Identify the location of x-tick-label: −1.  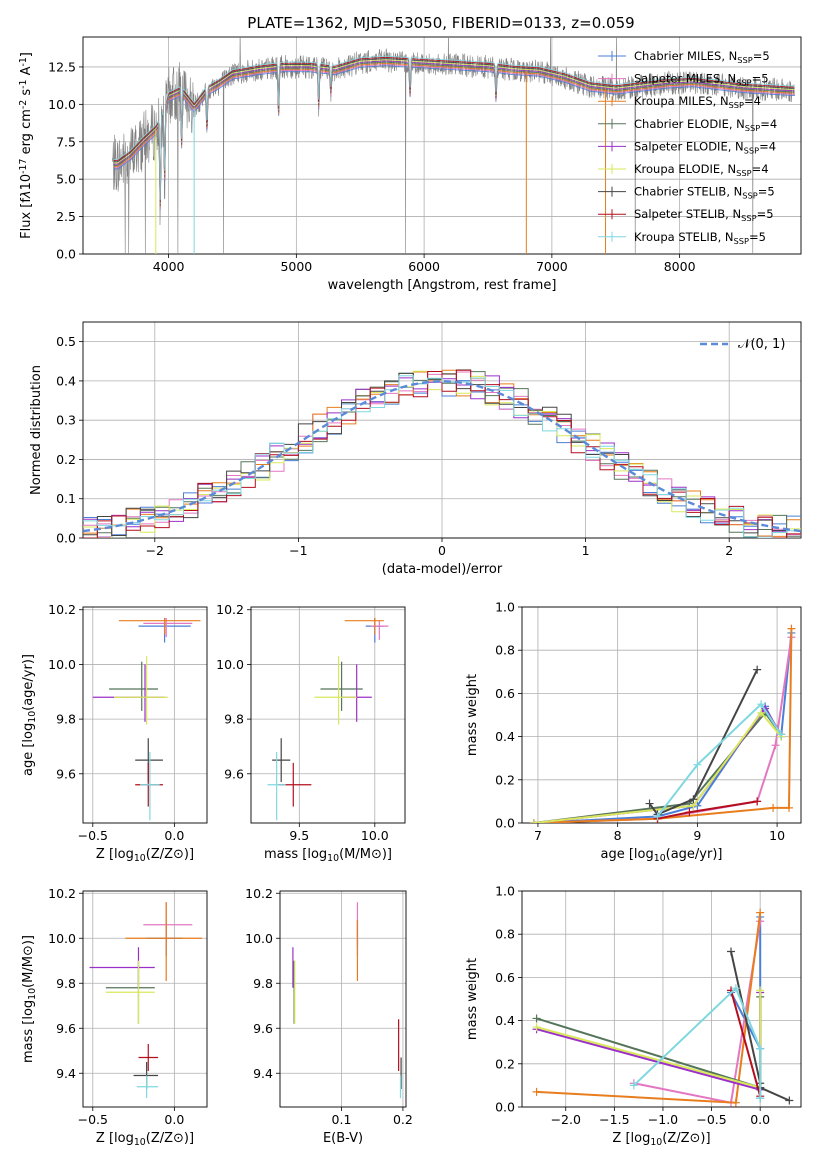
(298, 550).